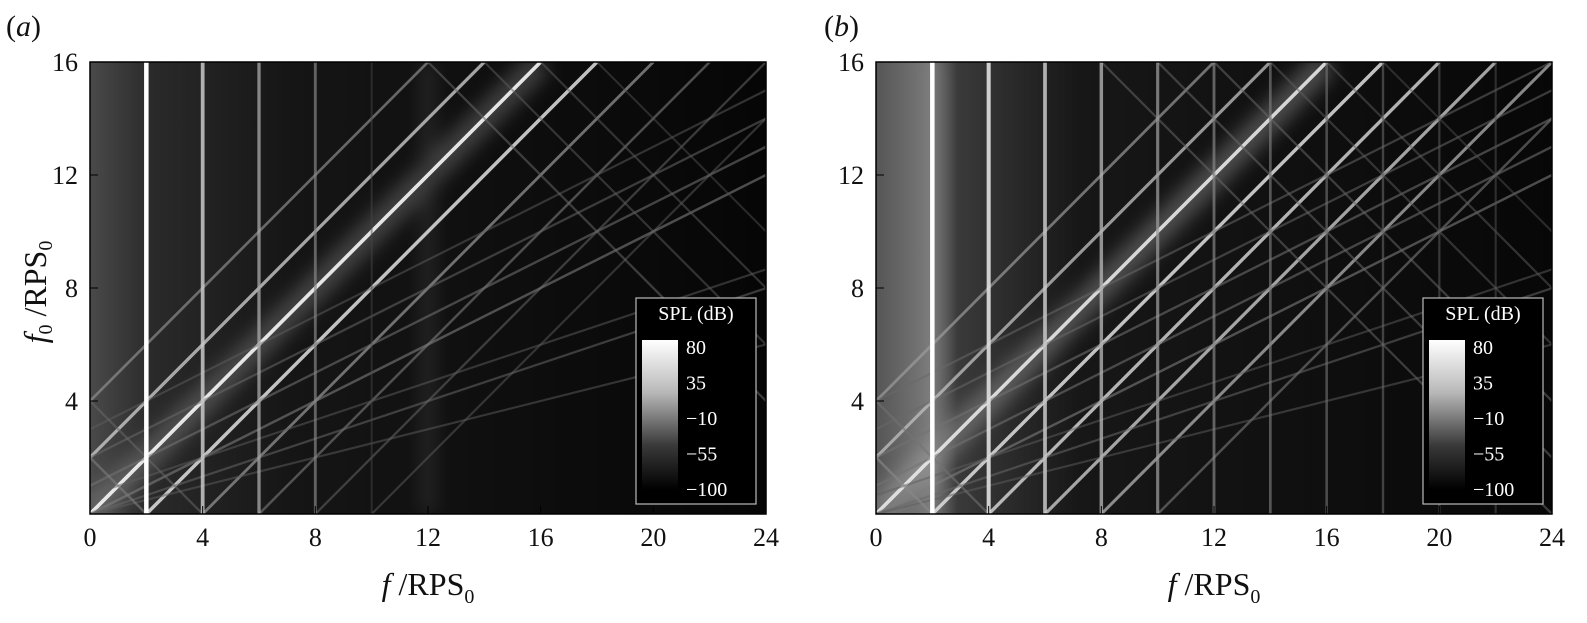 The image size is (1587, 623). I want to click on colorbar-a: SPL (dB) 80 35 −10 −55 −100, so click(696, 401).